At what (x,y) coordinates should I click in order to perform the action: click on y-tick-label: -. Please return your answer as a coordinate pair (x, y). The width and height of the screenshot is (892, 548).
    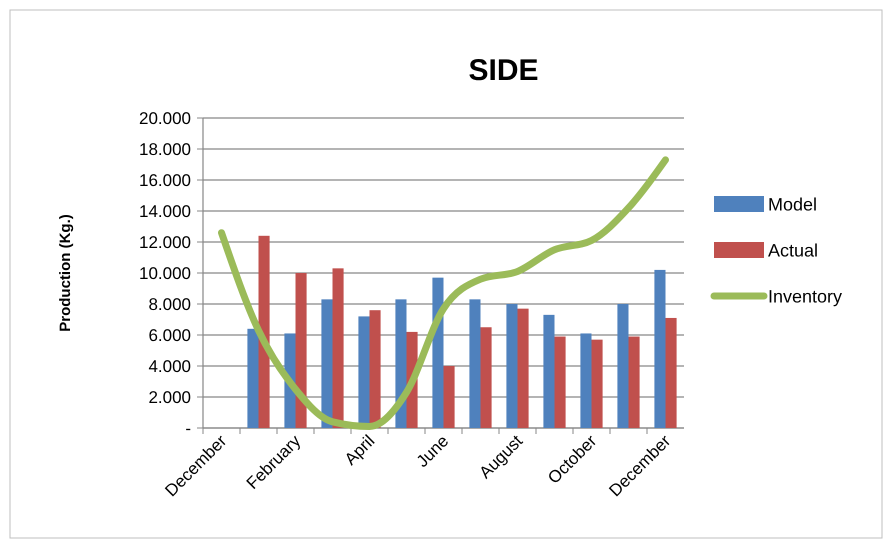
    Looking at the image, I should click on (188, 428).